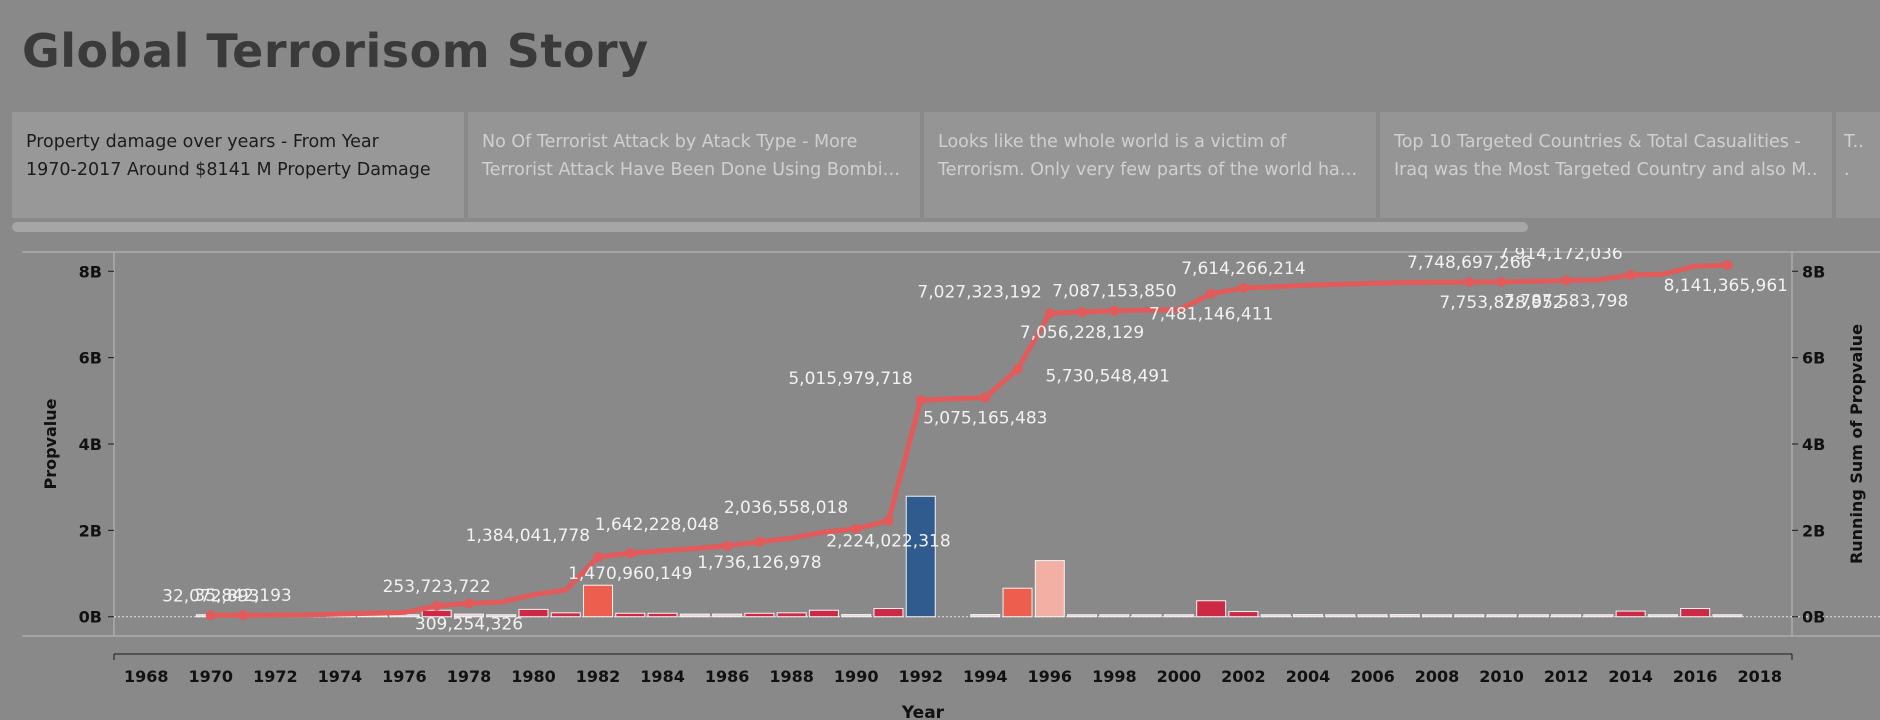 The width and height of the screenshot is (1880, 720). Describe the element at coordinates (662, 615) in the screenshot. I see `bar-1984` at that location.